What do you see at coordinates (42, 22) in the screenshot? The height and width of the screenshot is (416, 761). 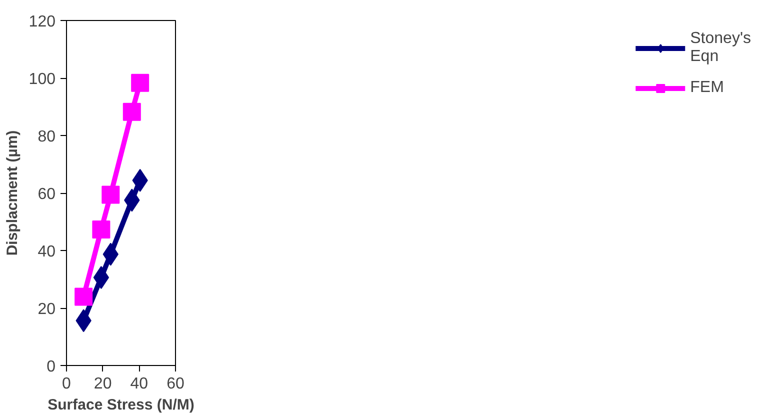 I see `y-tick-label: 120` at bounding box center [42, 22].